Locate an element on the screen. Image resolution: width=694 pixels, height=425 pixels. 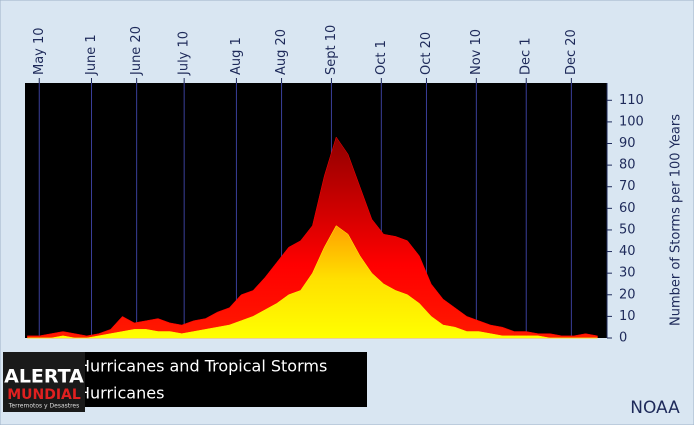
x-tick-label: Dec 1 is located at coordinates (526, 56).